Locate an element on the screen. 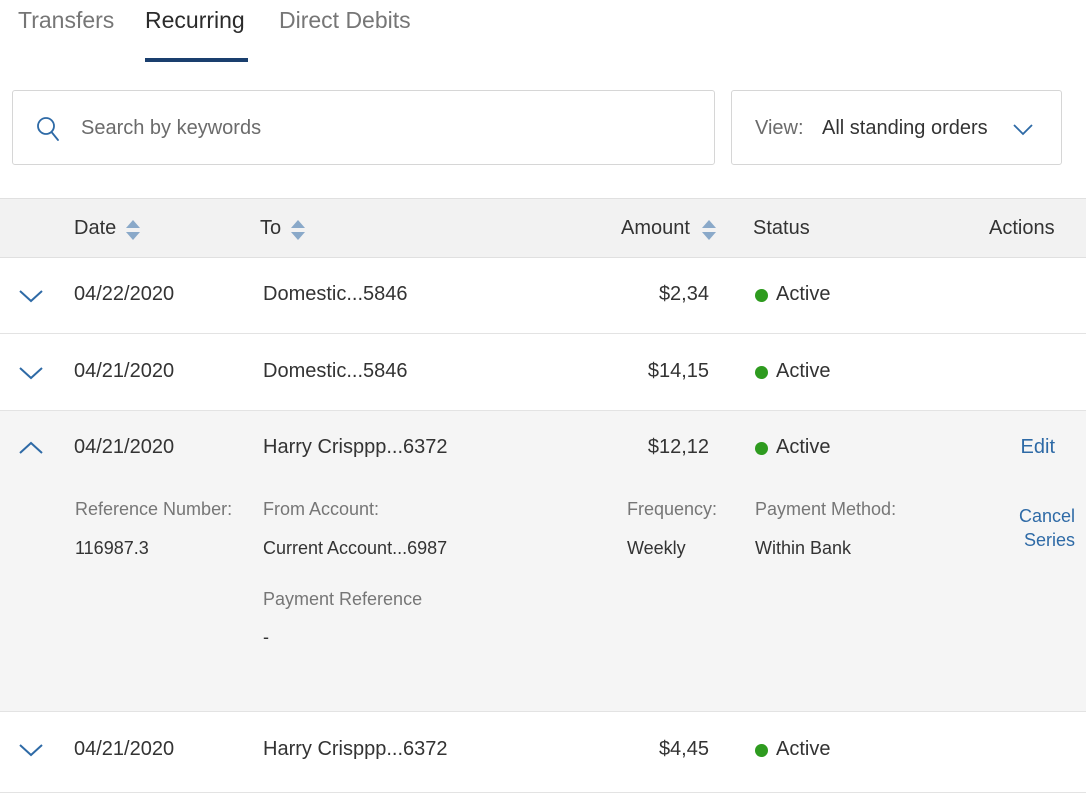  tab-direct-debits: Direct Debits is located at coordinates (345, 20).